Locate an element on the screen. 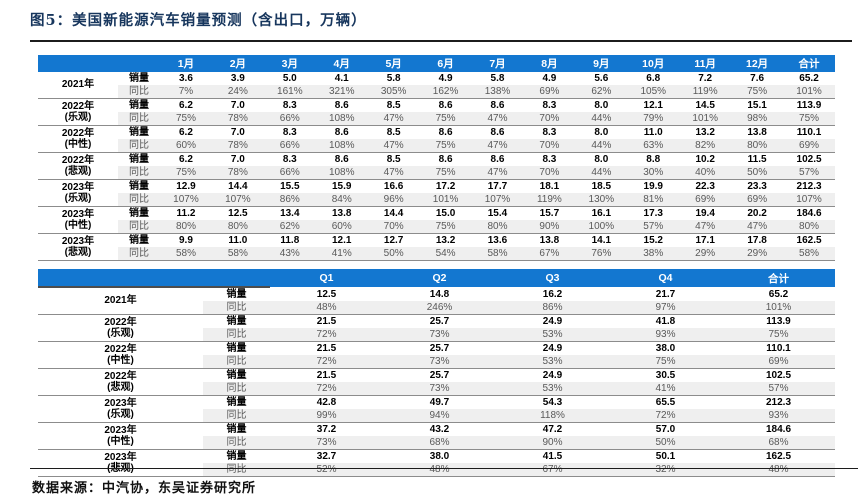 This screenshot has height=504, width=863. table-gap is located at coordinates (436, 265).